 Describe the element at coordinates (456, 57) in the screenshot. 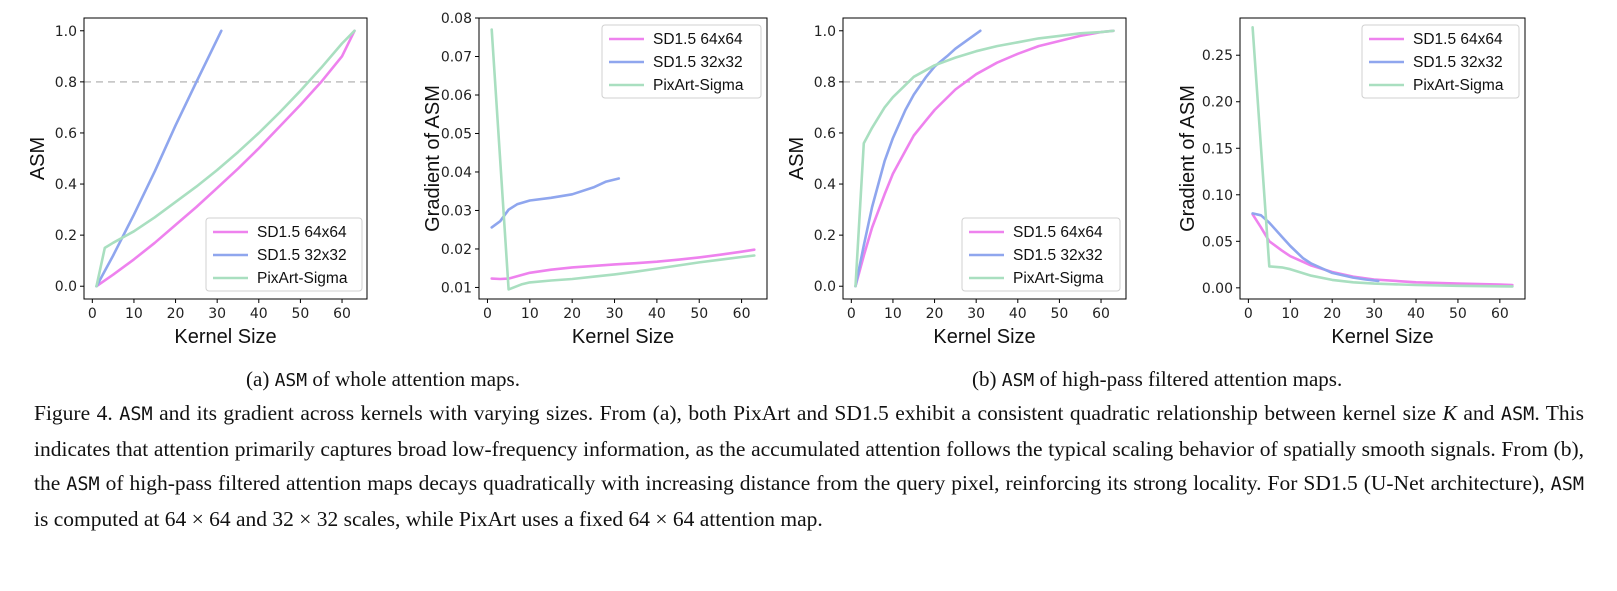

I see `y-tick-label: 0.07` at that location.